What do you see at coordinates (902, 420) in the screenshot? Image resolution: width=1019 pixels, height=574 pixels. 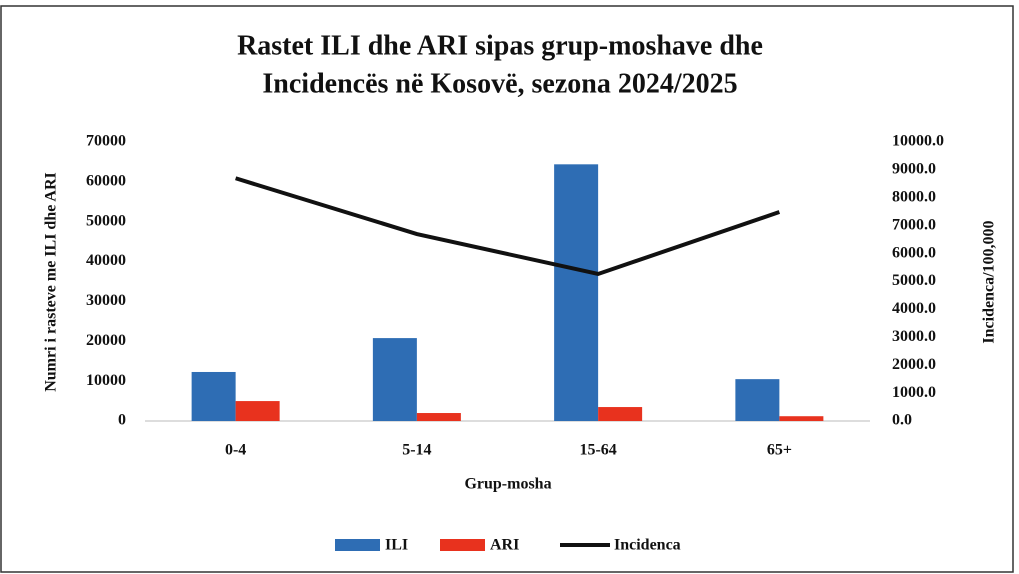 I see `y2-tick-label: 0.0` at bounding box center [902, 420].